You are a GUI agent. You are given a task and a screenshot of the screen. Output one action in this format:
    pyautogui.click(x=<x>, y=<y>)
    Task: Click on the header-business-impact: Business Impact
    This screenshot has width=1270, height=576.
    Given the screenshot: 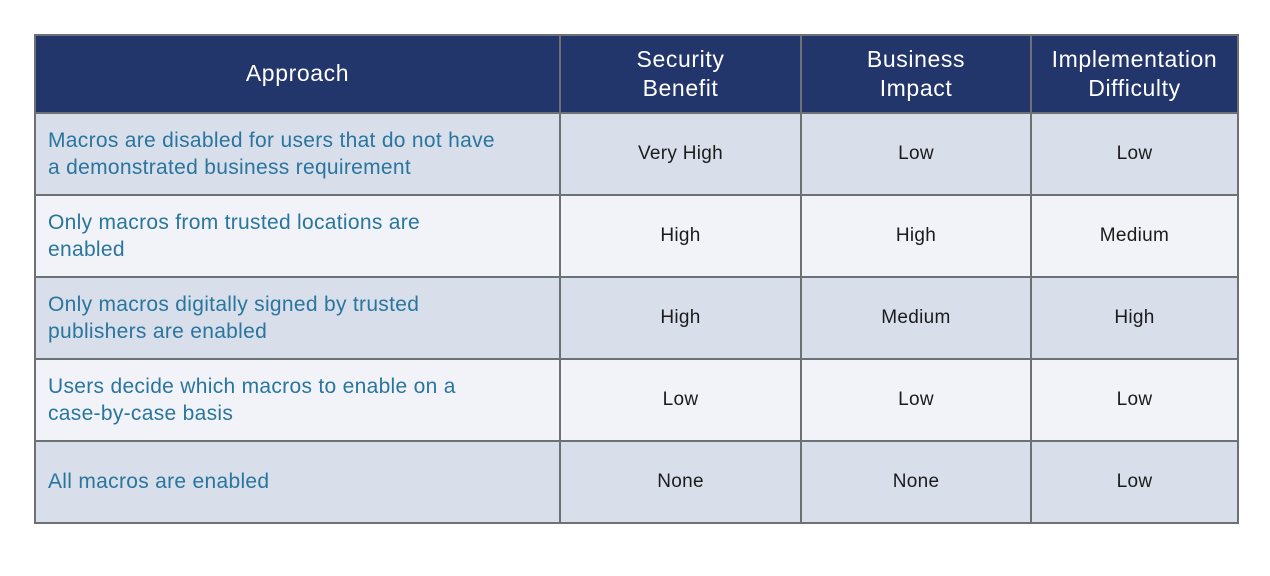 What is the action you would take?
    pyautogui.click(x=916, y=74)
    